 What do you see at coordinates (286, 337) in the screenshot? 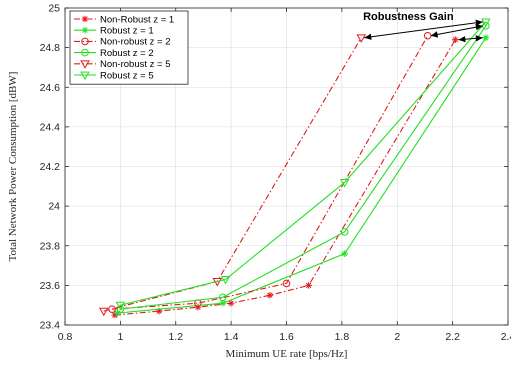
I see `x-tick-label: 1.6` at bounding box center [286, 337].